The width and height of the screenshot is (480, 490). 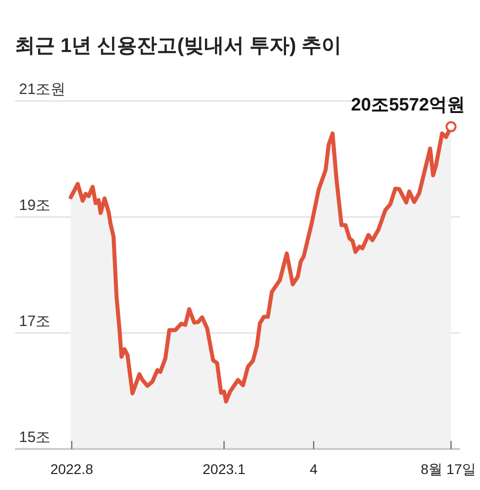 What do you see at coordinates (35, 321) in the screenshot?
I see `y-tick-label: 17조` at bounding box center [35, 321].